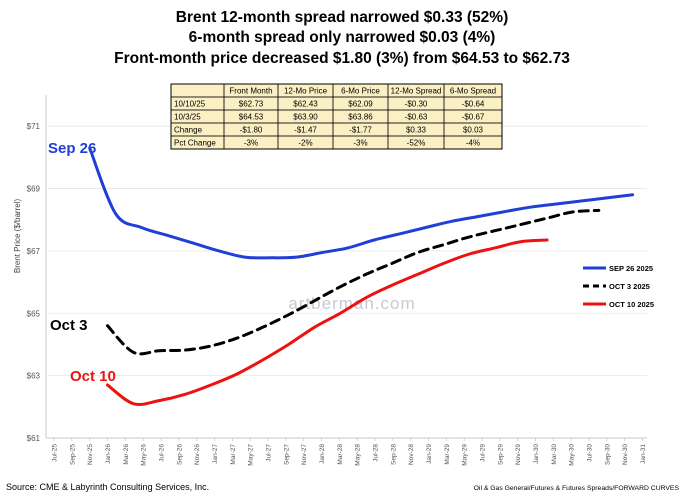  Describe the element at coordinates (416, 117) in the screenshot. I see `table-value: -$0.63` at that location.